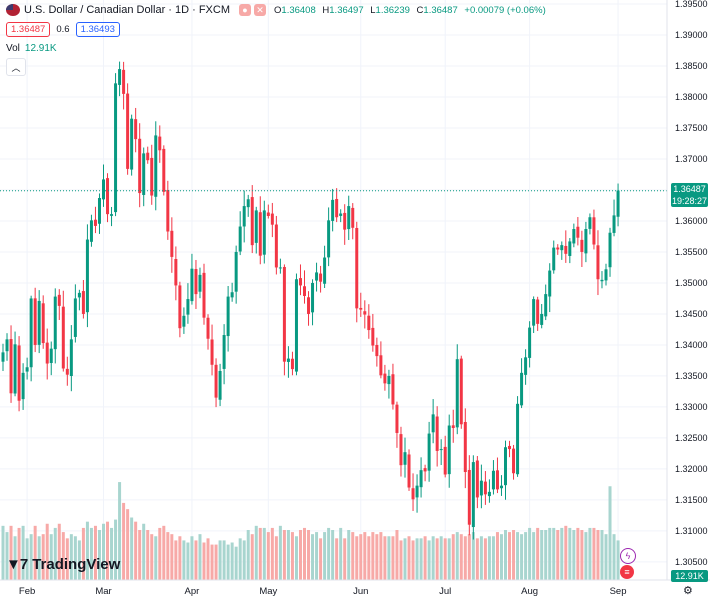 This screenshot has width=710, height=600. What do you see at coordinates (691, 97) in the screenshot?
I see `price-tick-label: 1.38000` at bounding box center [691, 97].